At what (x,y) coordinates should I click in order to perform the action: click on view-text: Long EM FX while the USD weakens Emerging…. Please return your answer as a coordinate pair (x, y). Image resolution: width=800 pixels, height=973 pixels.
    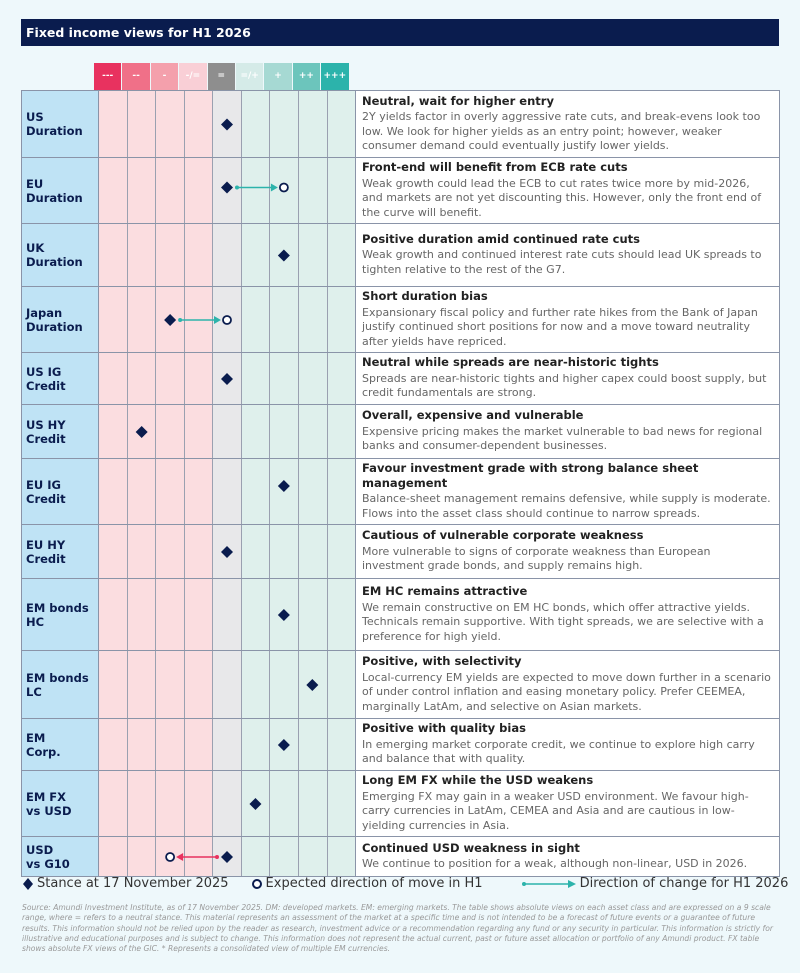
    Looking at the image, I should click on (567, 803).